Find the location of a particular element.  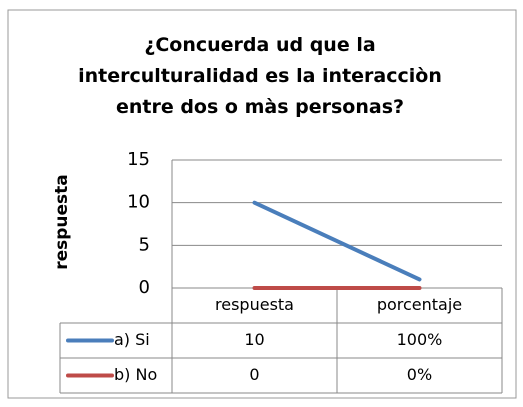

legend-label: b) No is located at coordinates (135, 374).